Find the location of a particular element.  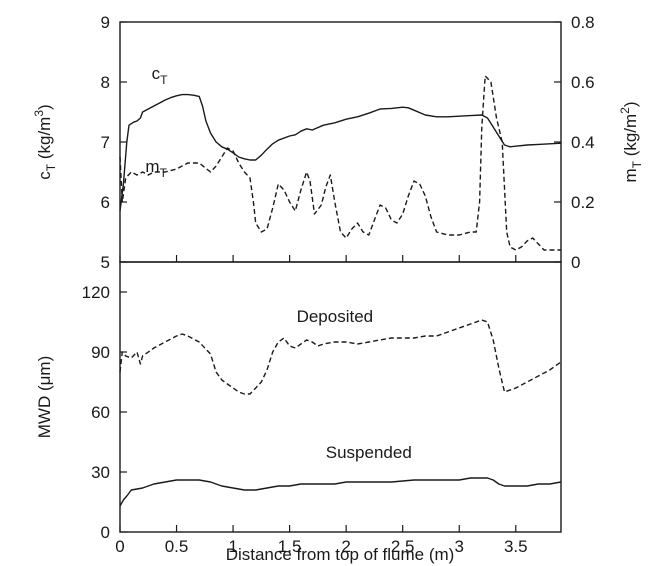

series-cT-line is located at coordinates (340, 152).